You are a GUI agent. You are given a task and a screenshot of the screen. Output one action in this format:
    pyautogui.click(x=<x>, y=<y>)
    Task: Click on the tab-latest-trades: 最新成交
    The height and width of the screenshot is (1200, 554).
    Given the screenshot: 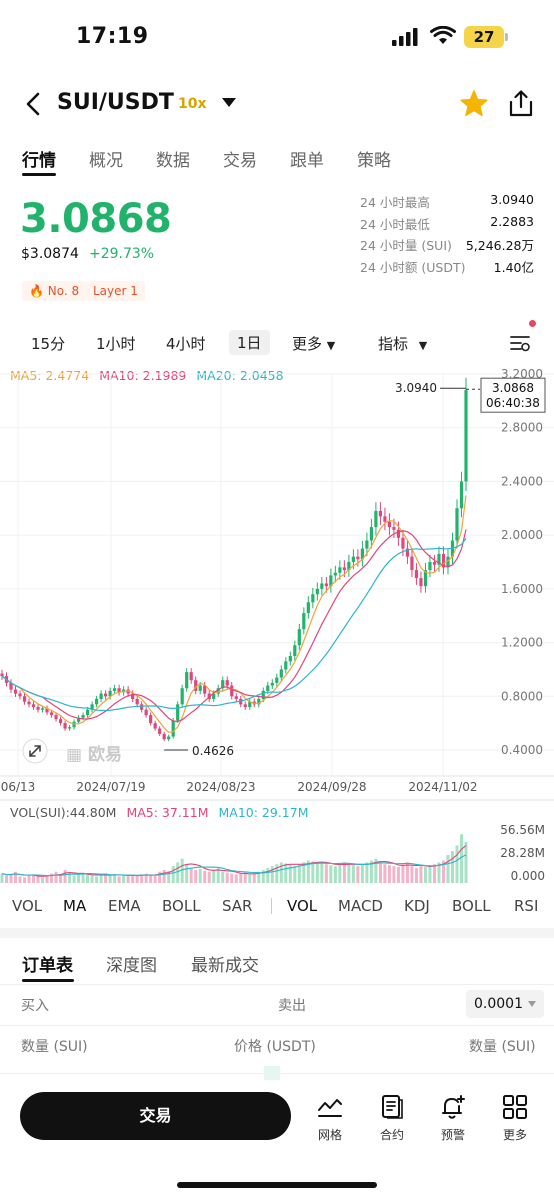 What is the action you would take?
    pyautogui.click(x=225, y=966)
    